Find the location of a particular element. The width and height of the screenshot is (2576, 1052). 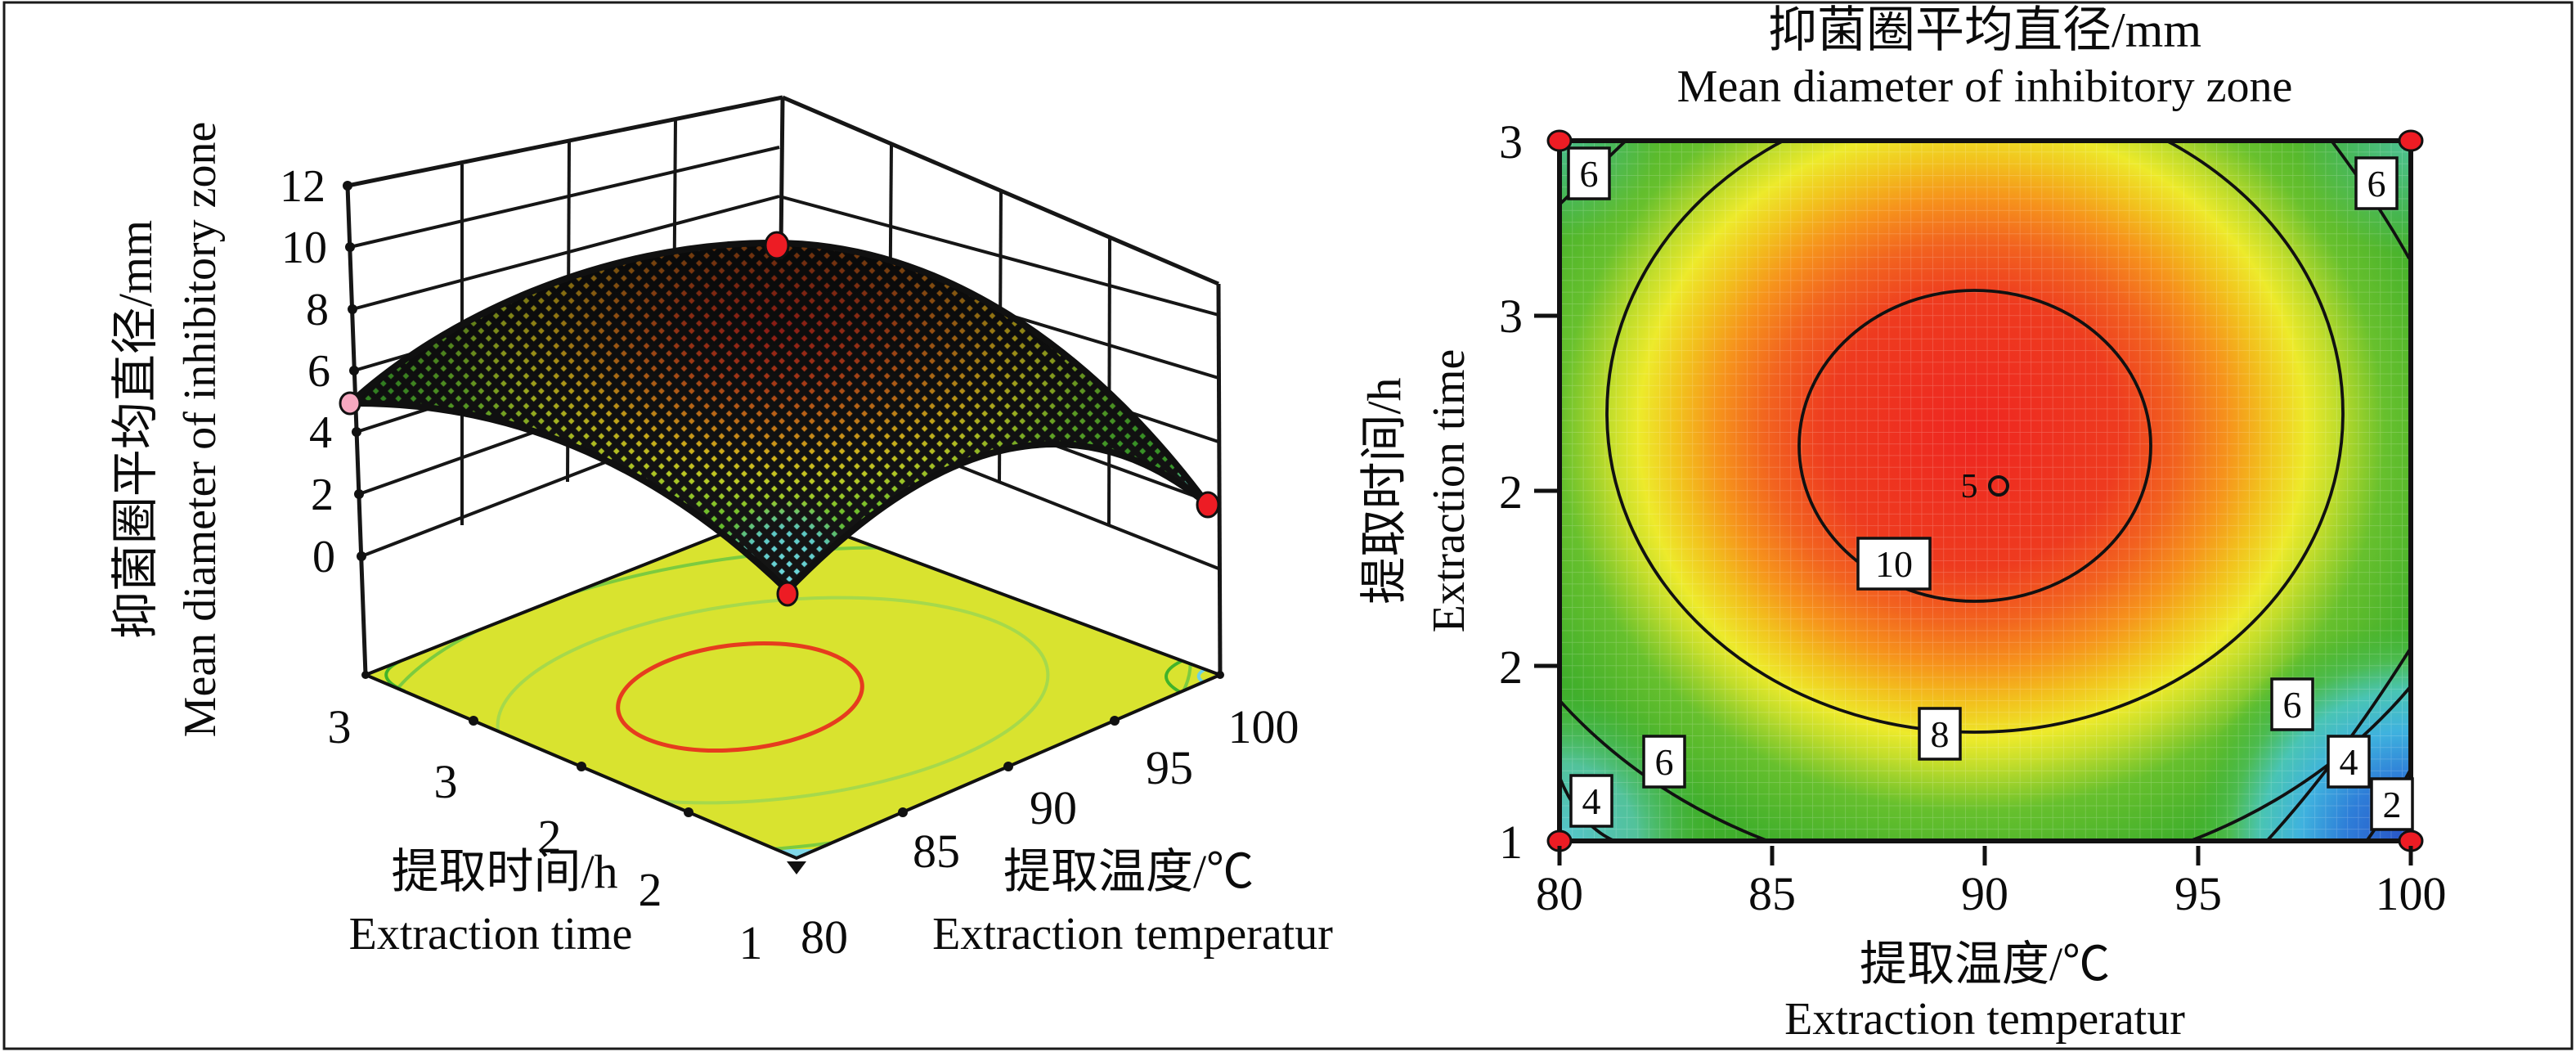

center-point-circle-icon is located at coordinates (1998, 486).